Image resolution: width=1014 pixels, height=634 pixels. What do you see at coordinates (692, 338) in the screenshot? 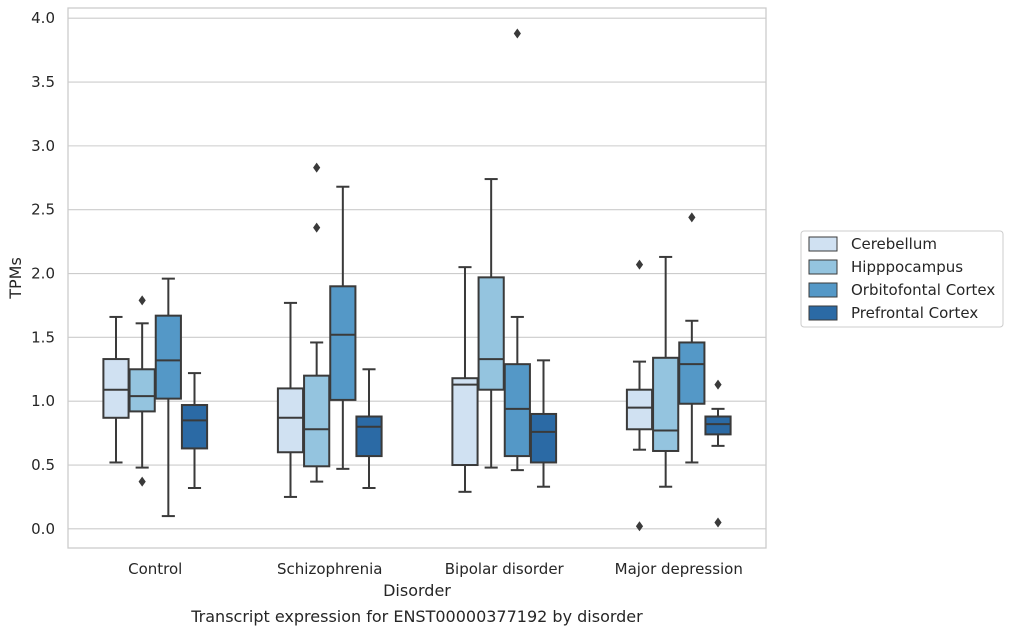
I see `box-orbitofontal-cortex-major-depression` at bounding box center [692, 338].